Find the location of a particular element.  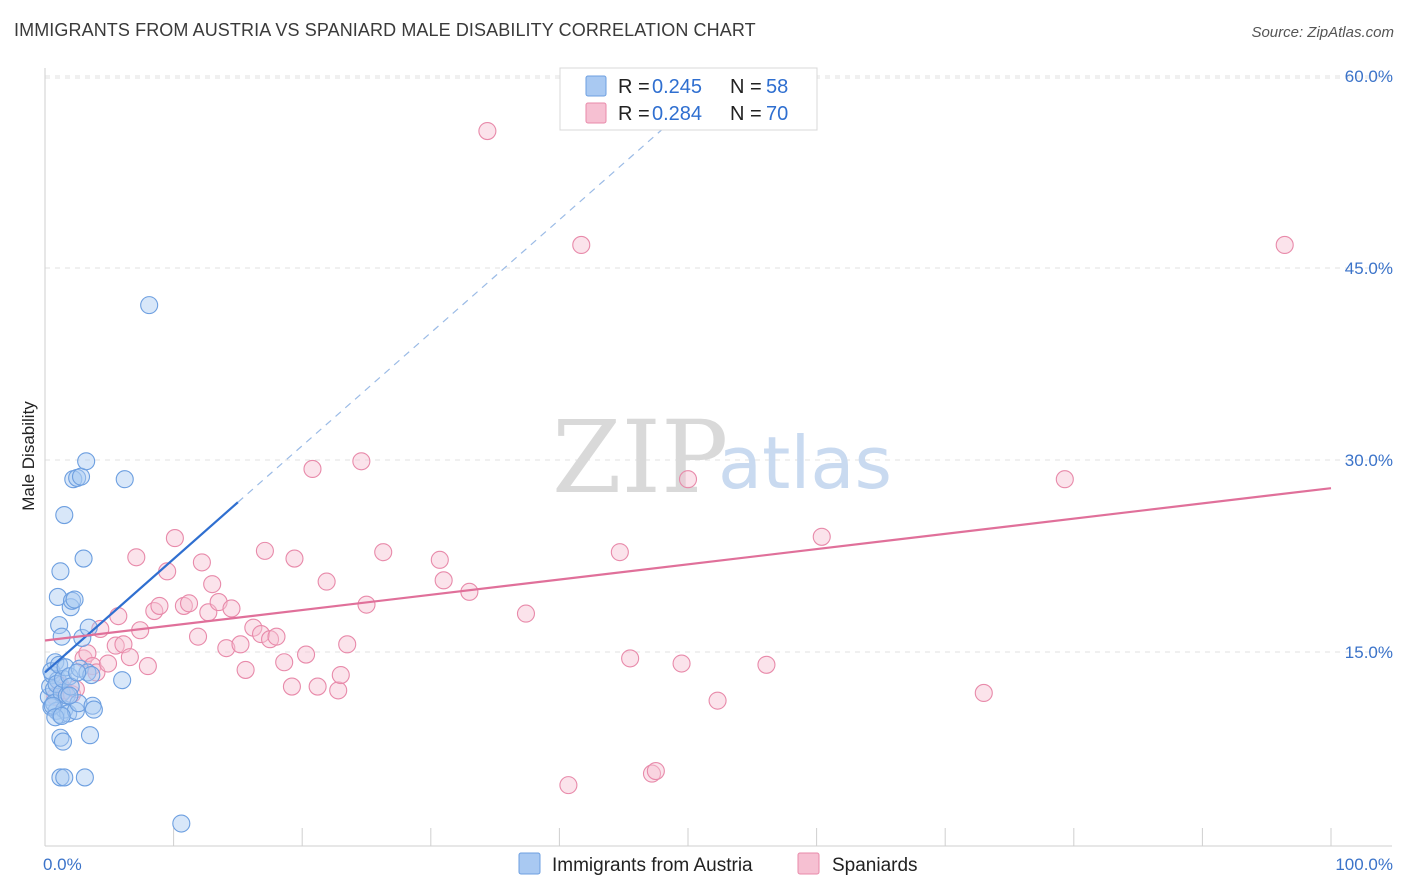

bottom-legend-label-austria: Immigrants from Austria is located at coordinates (652, 865).